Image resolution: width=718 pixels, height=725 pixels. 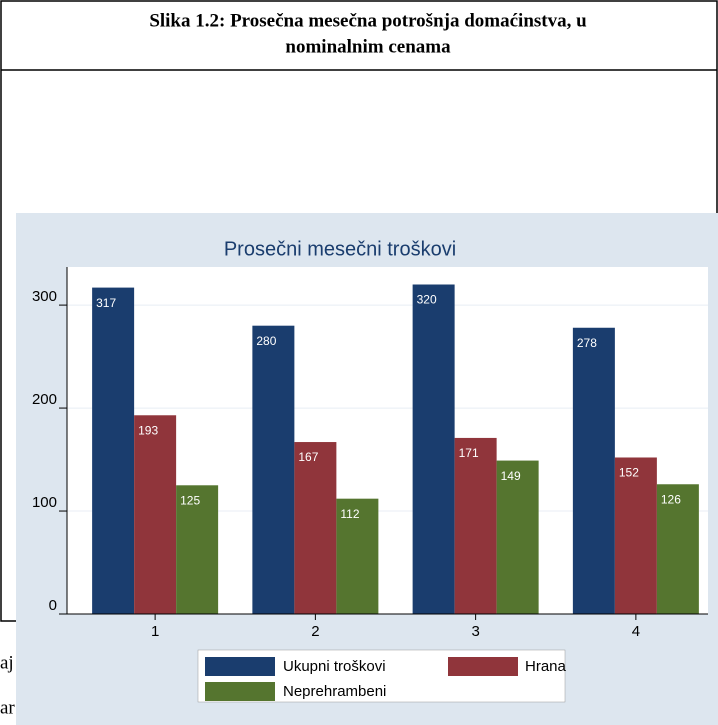 I want to click on value-label: 317, so click(x=106, y=303).